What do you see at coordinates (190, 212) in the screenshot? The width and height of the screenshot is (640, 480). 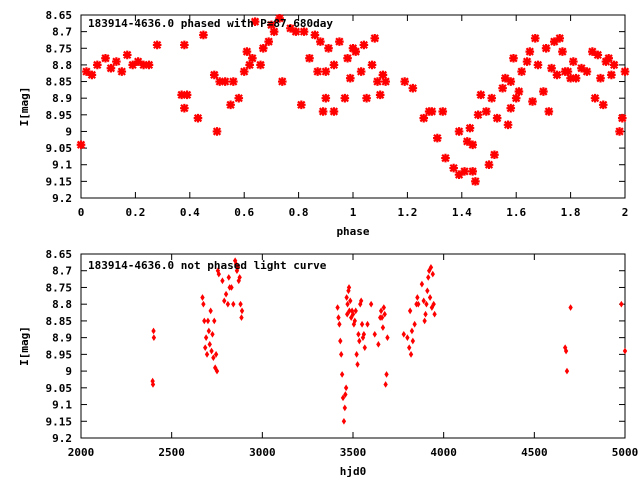 I see `x-tick-label: 0.4` at bounding box center [190, 212].